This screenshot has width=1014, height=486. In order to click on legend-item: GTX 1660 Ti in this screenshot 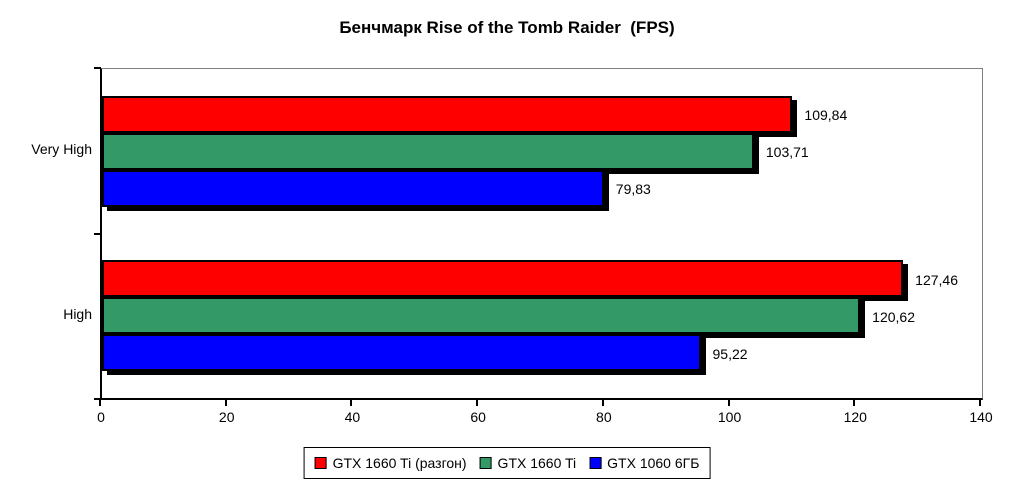, I will do `click(528, 463)`.